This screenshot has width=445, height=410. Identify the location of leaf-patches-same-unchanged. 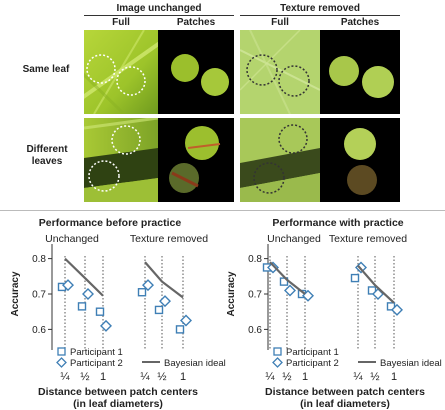
(196, 72).